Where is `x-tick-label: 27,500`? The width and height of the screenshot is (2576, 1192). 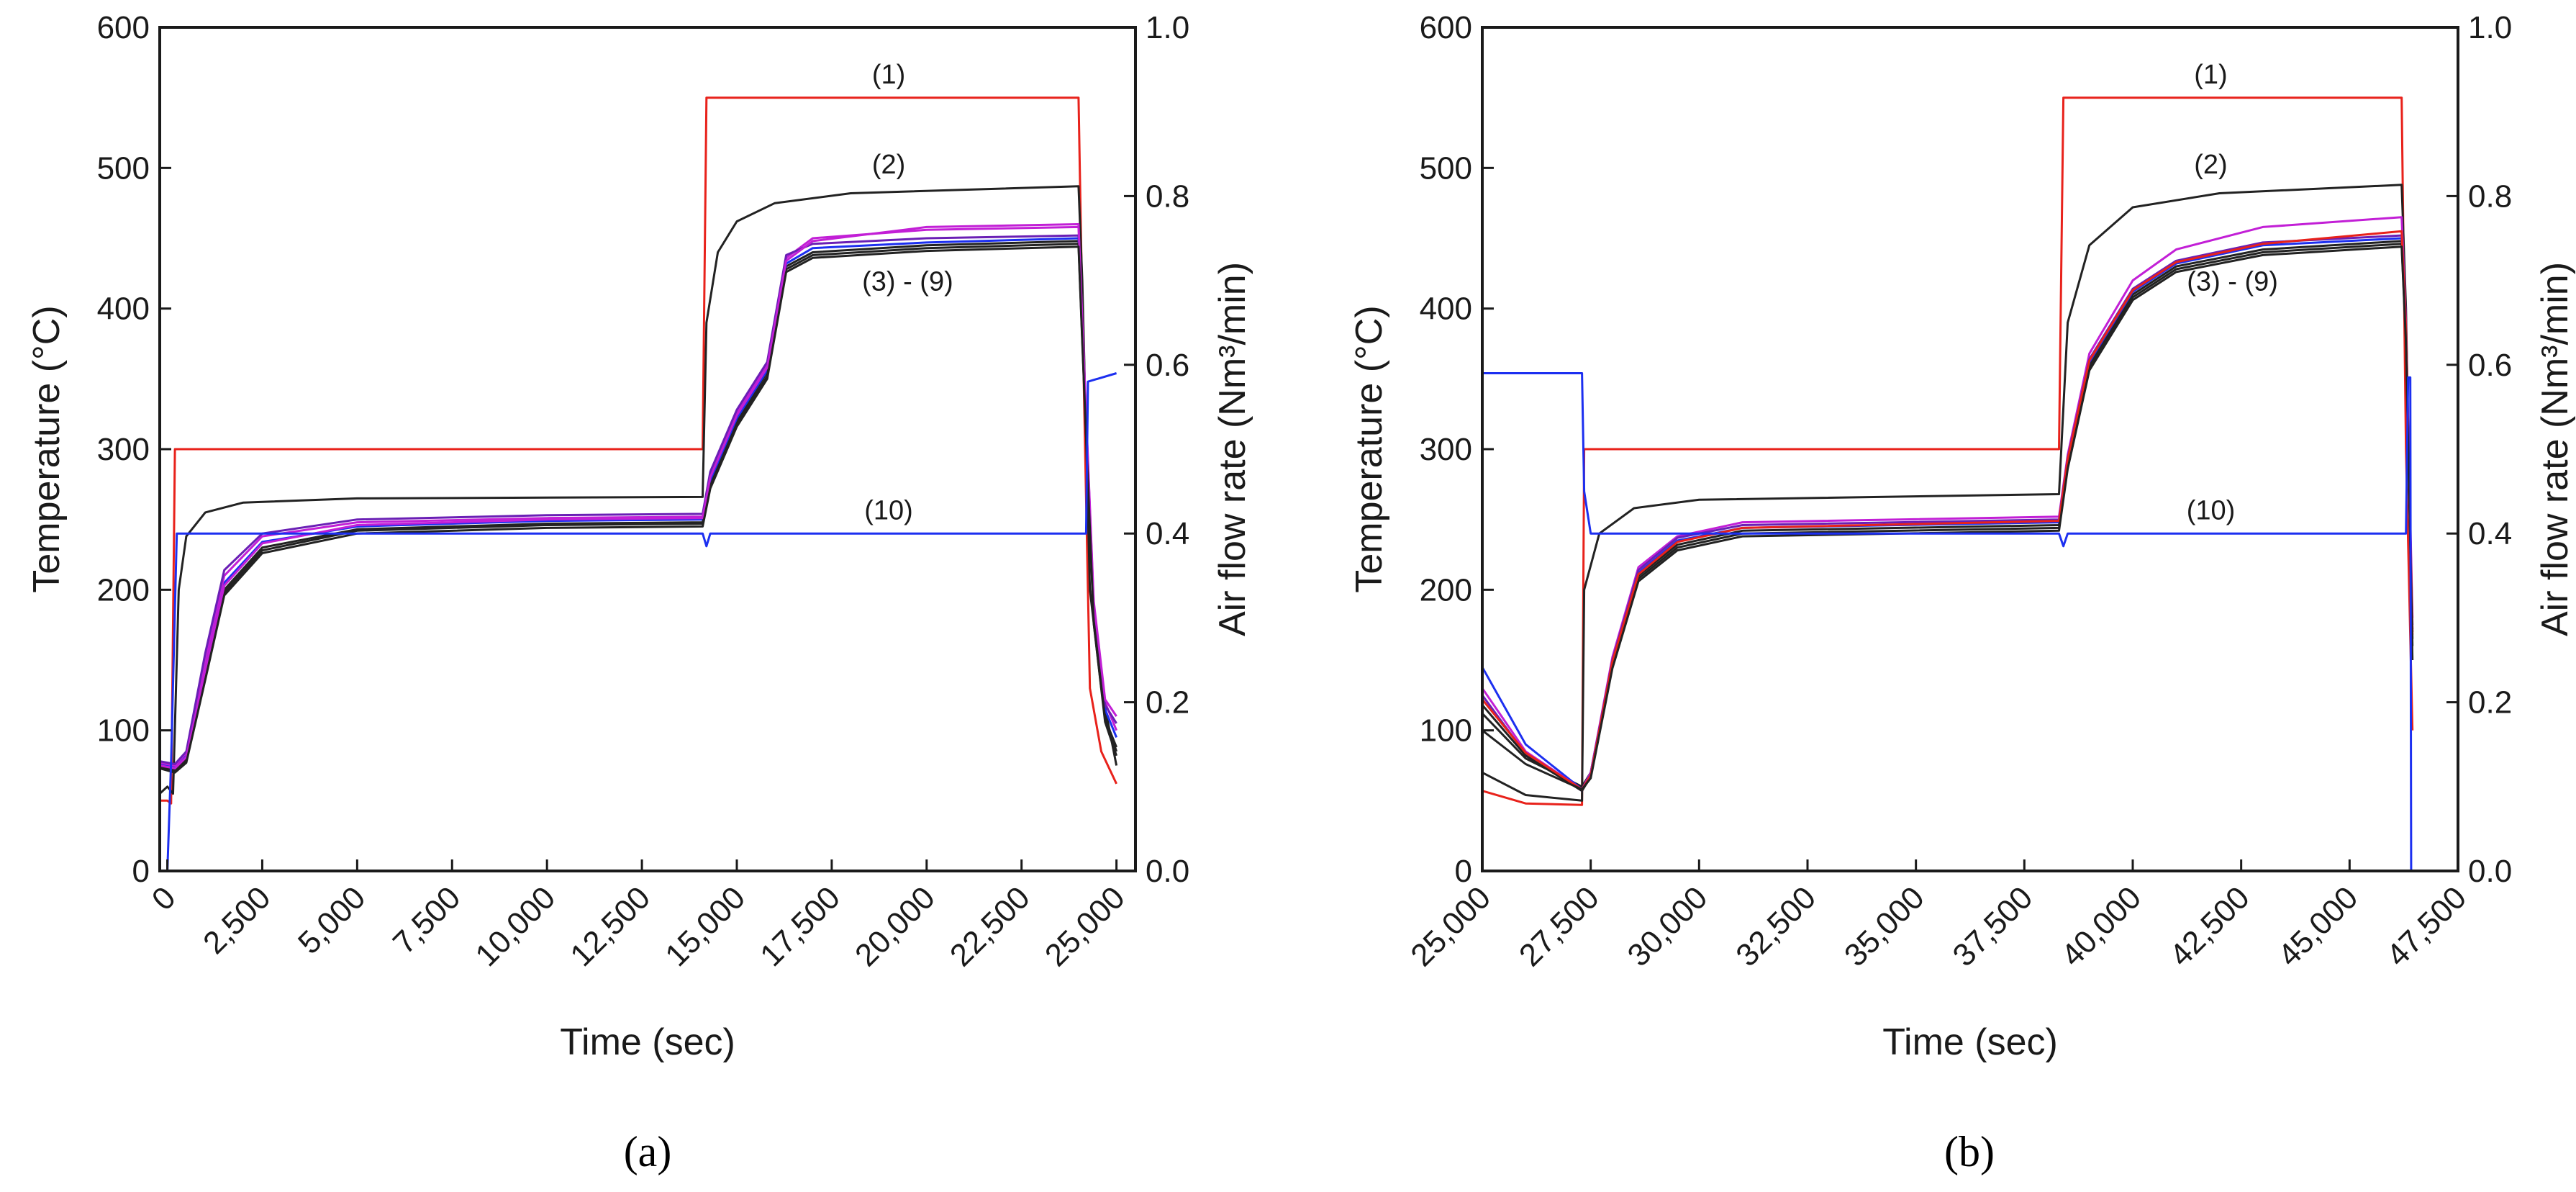 x-tick-label: 27,500 is located at coordinates (1559, 927).